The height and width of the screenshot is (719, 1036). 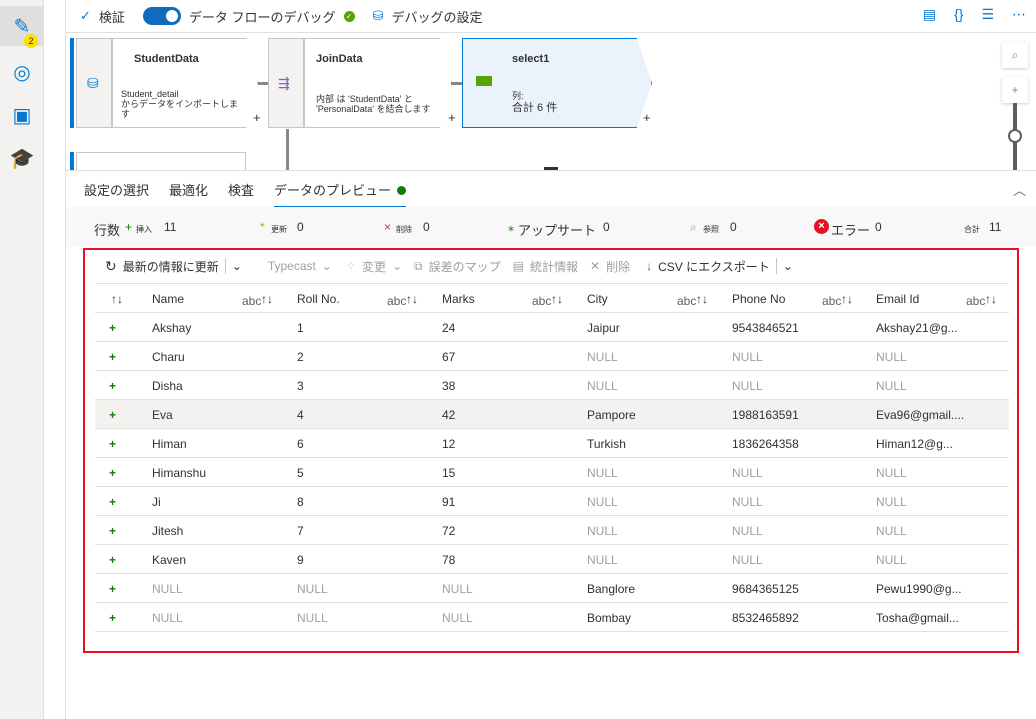 I want to click on table-row: + Ji 8 91 NULL NULL NULL, so click(x=552, y=501).